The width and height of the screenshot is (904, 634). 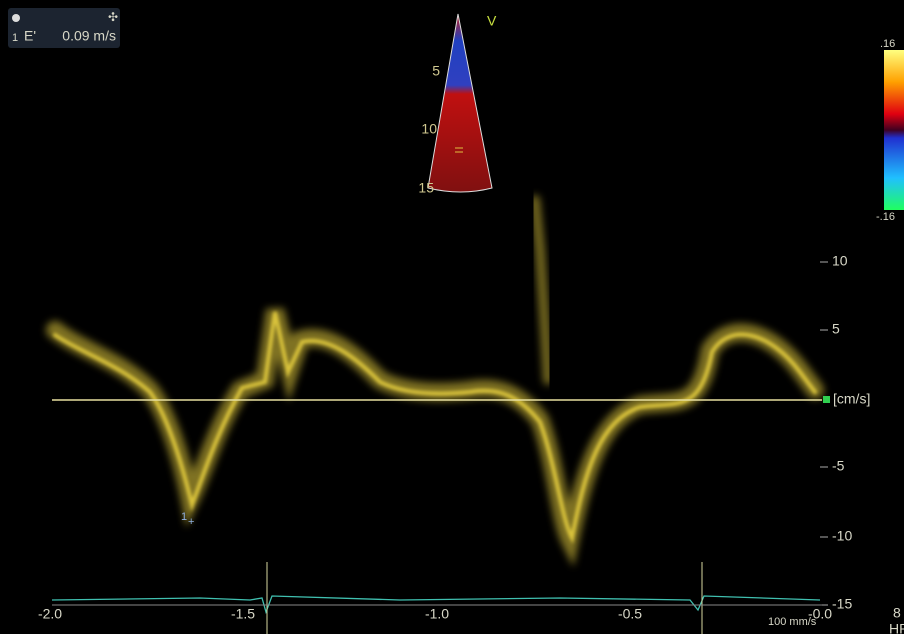 What do you see at coordinates (842, 604) in the screenshot?
I see `velocity-tick-label: -15` at bounding box center [842, 604].